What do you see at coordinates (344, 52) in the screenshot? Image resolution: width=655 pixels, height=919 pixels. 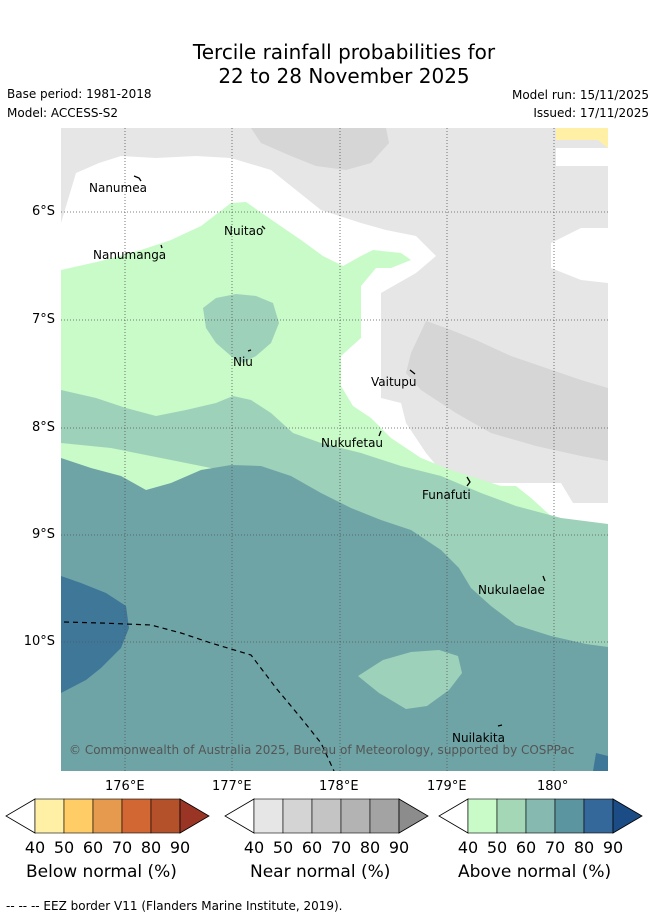 I see `title-line-1: Tercile rainfall probabilities for` at bounding box center [344, 52].